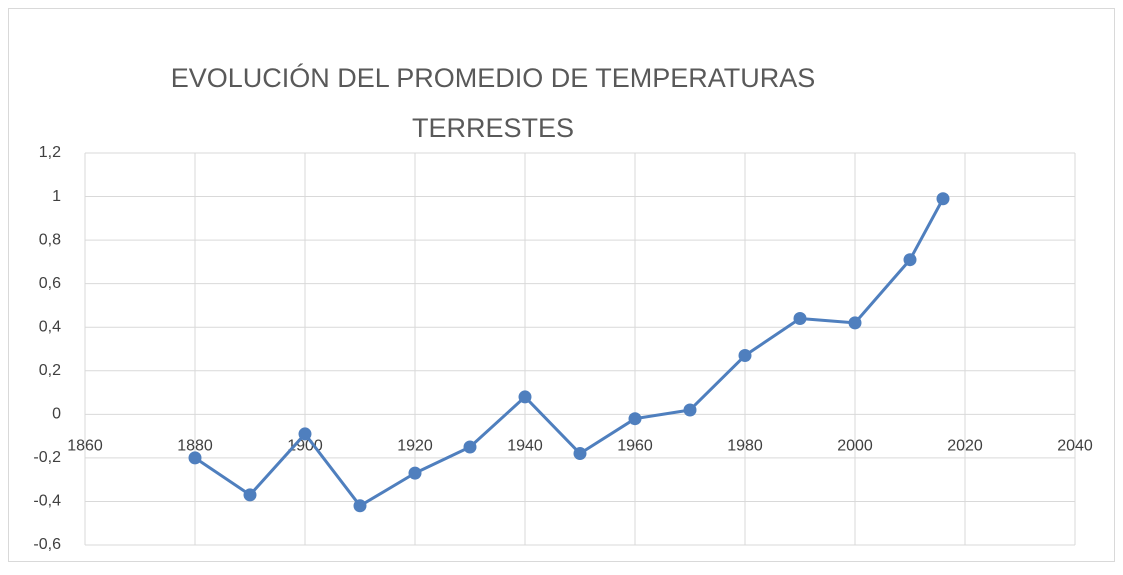 Image resolution: width=1123 pixels, height=575 pixels. What do you see at coordinates (50, 152) in the screenshot?
I see `y-tick-label: 1,2` at bounding box center [50, 152].